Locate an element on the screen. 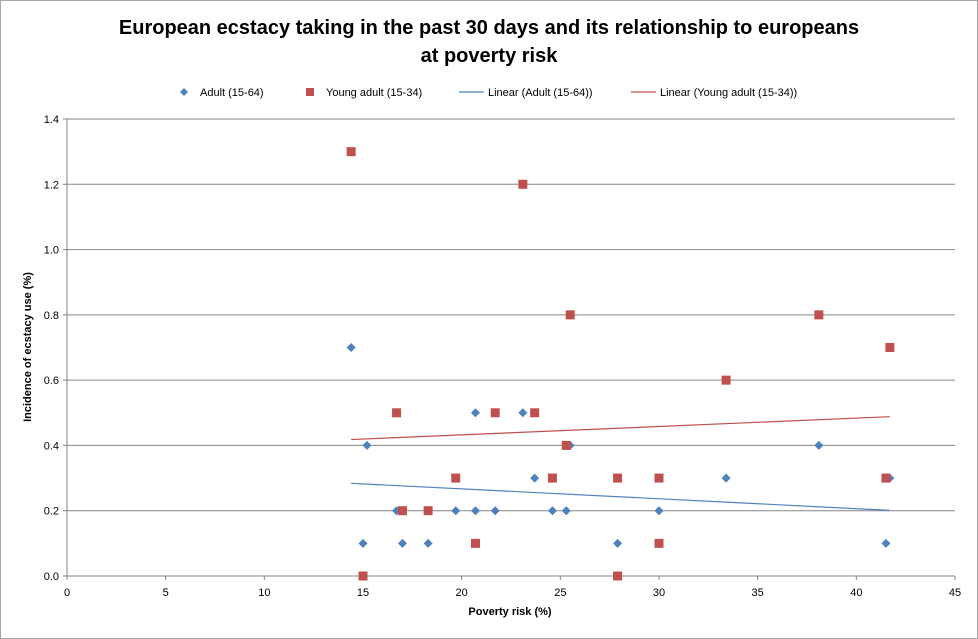 This screenshot has height=639, width=978. legend-adult-label: Adult (15-64) is located at coordinates (232, 93).